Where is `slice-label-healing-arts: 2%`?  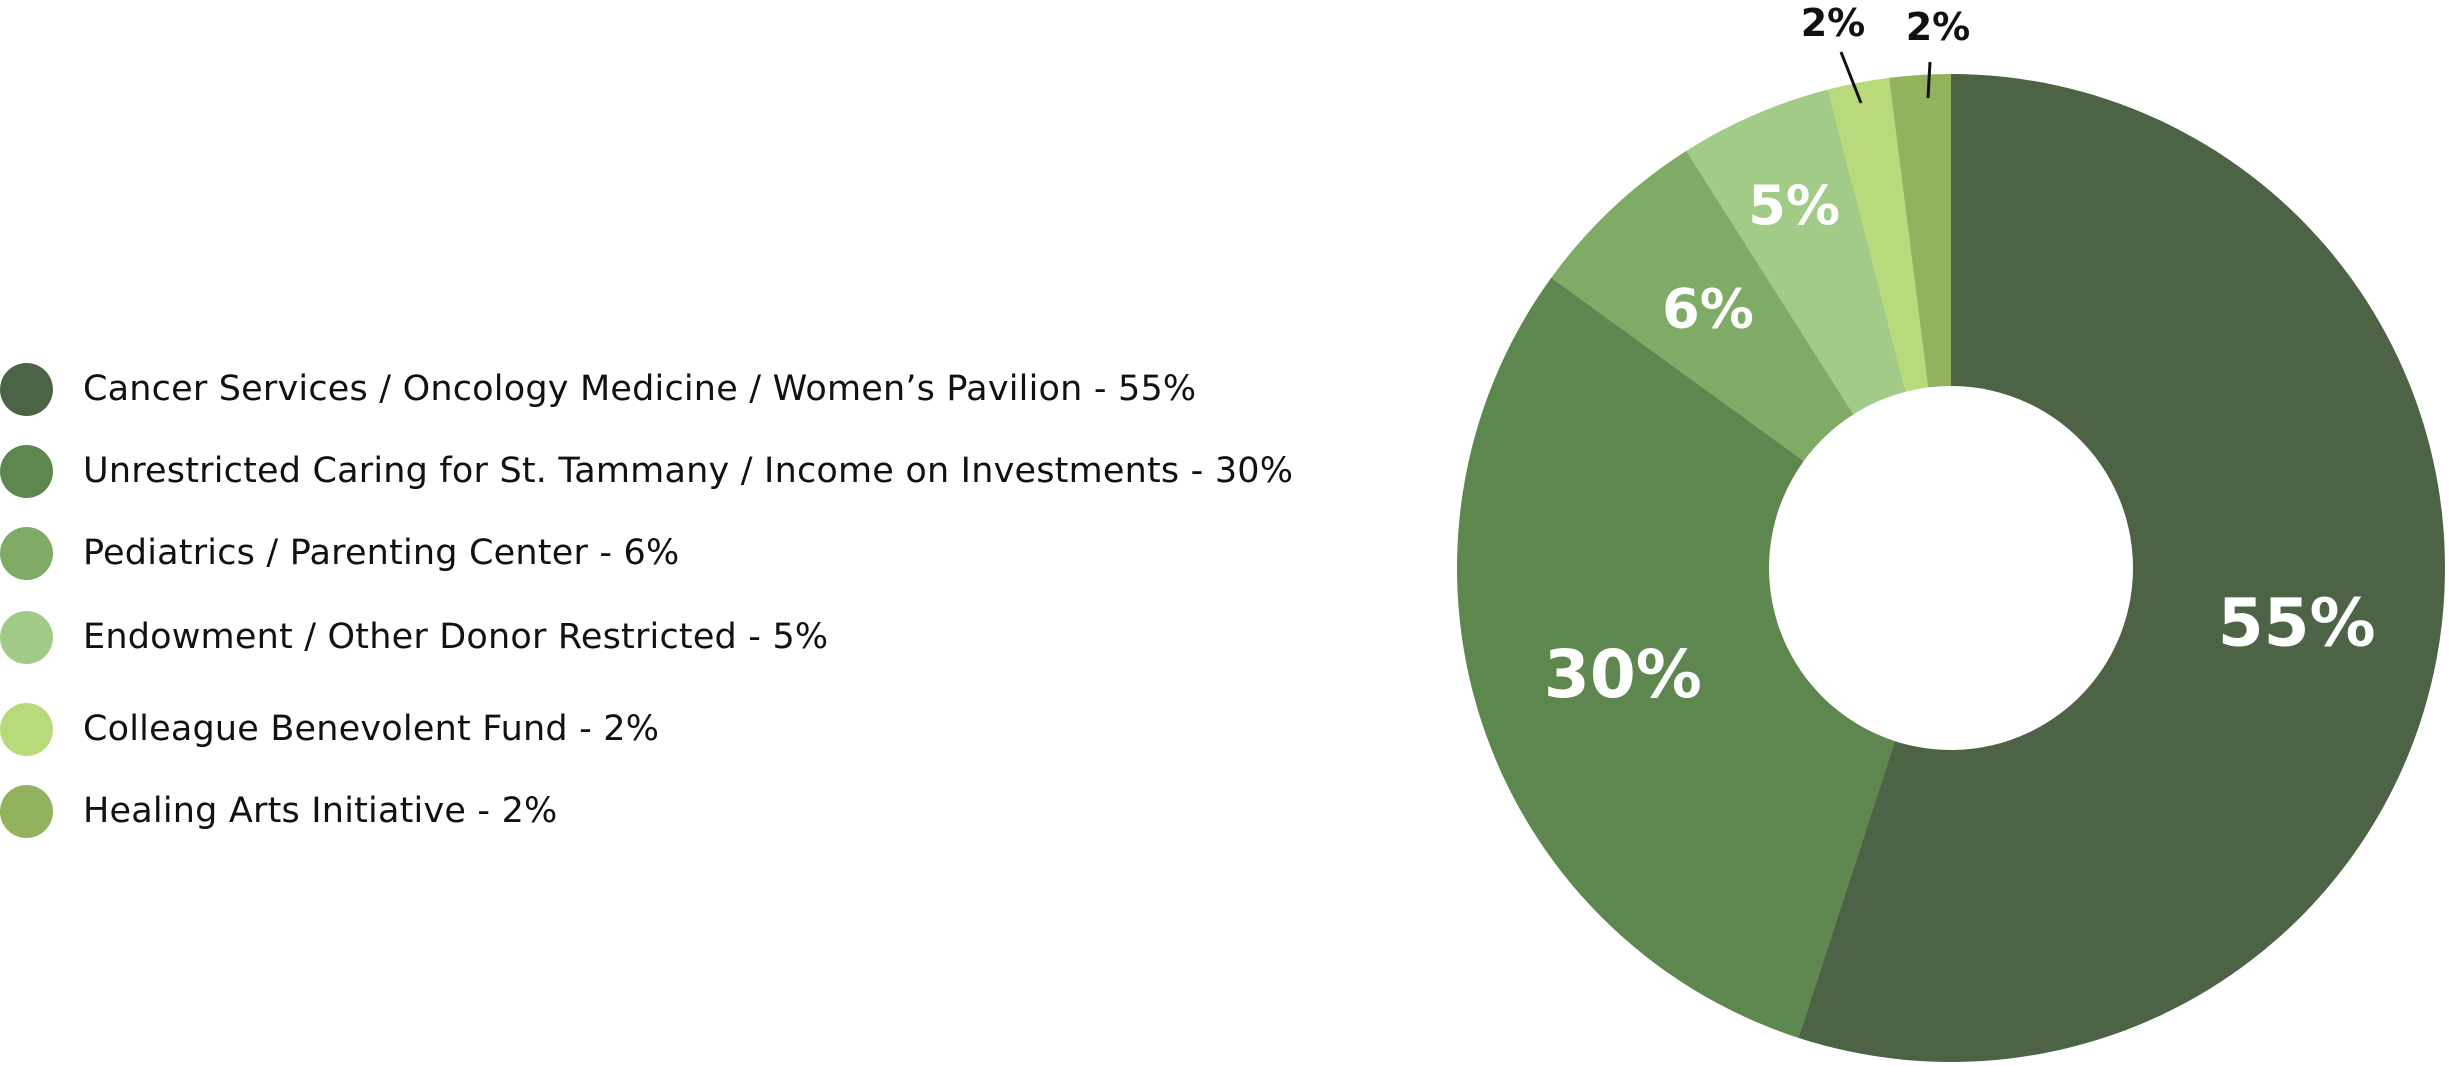
slice-label-healing-arts: 2% is located at coordinates (1938, 27).